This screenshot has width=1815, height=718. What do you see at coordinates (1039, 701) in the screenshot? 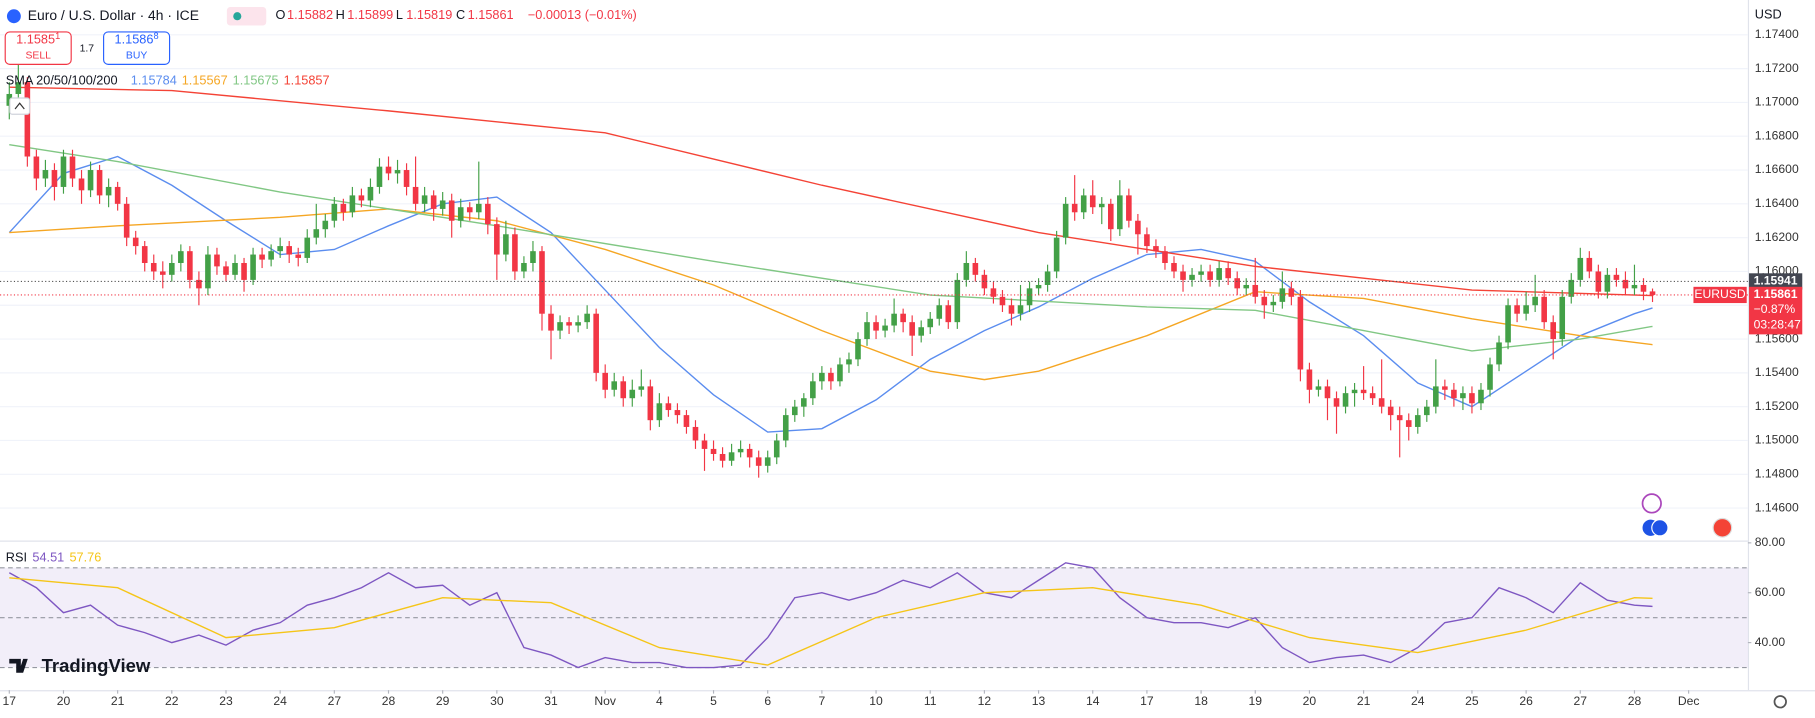
I see `x-tick-label: 13` at bounding box center [1039, 701].